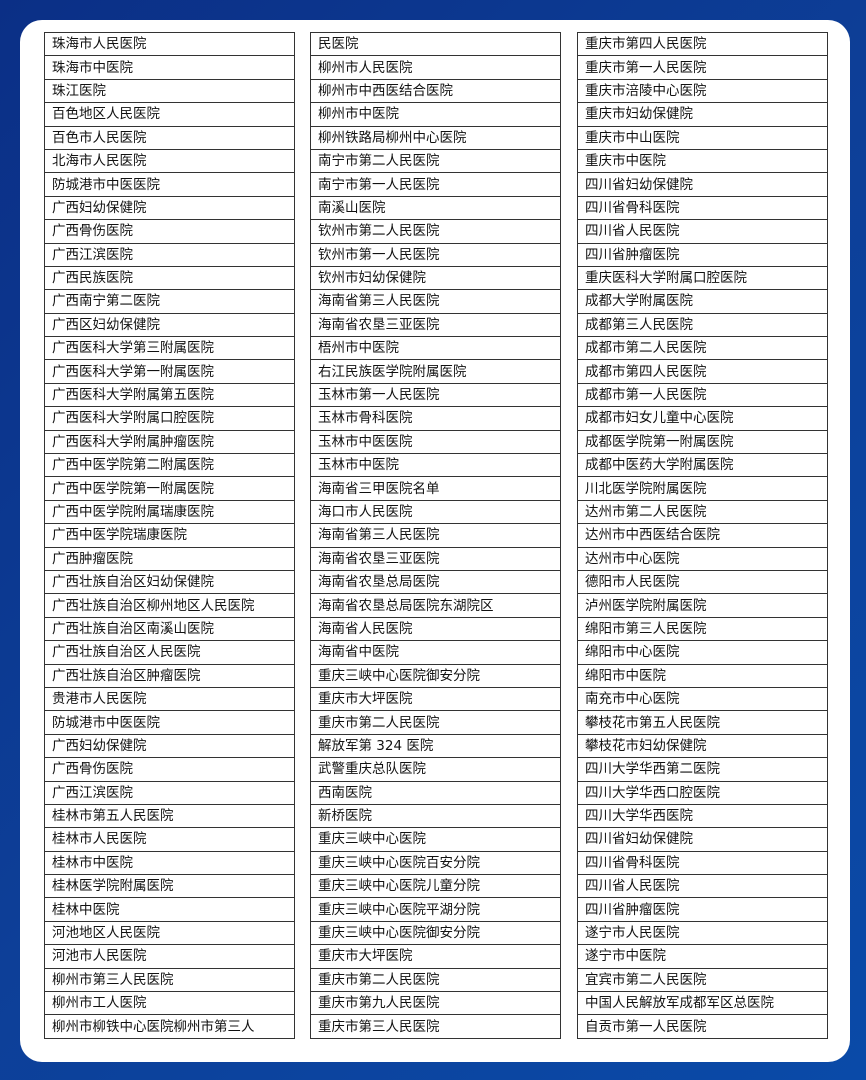 The image size is (866, 1080). I want to click on table-row: 四川大学华西口腔医院, so click(702, 792).